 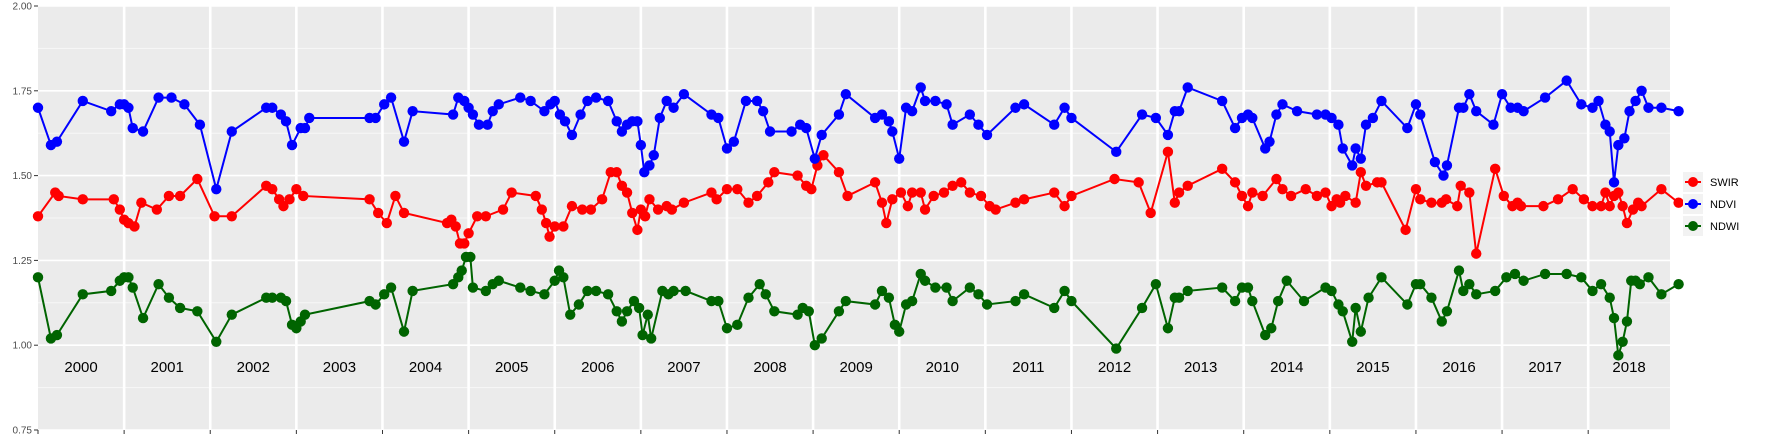 I want to click on legend-item-swir: SWIR, so click(x=1711, y=182).